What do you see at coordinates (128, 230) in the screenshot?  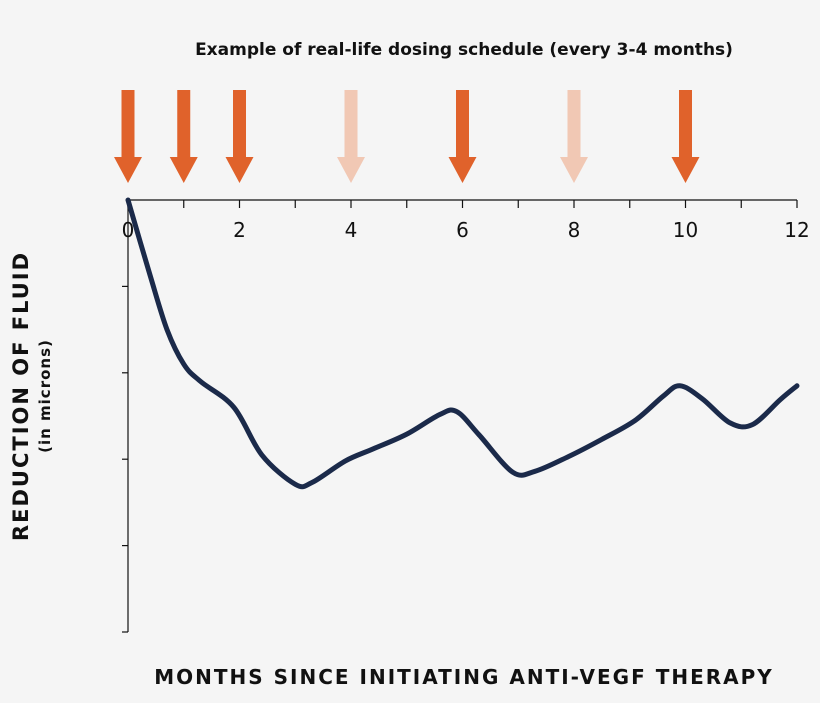 I see `x-tick-label-0: 0` at bounding box center [128, 230].